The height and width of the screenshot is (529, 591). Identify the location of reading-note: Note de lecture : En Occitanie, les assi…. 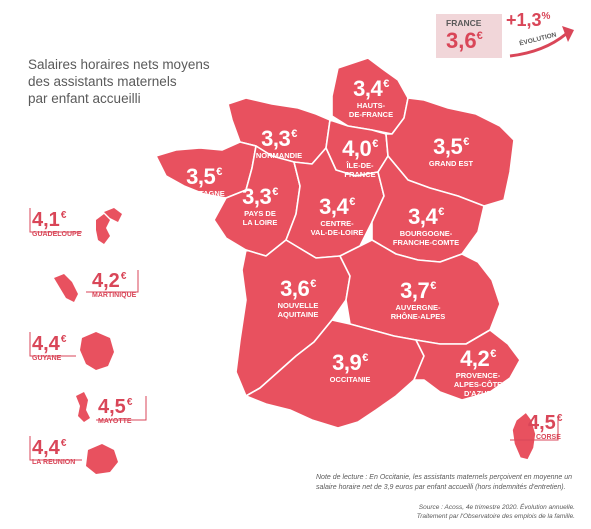
(444, 482).